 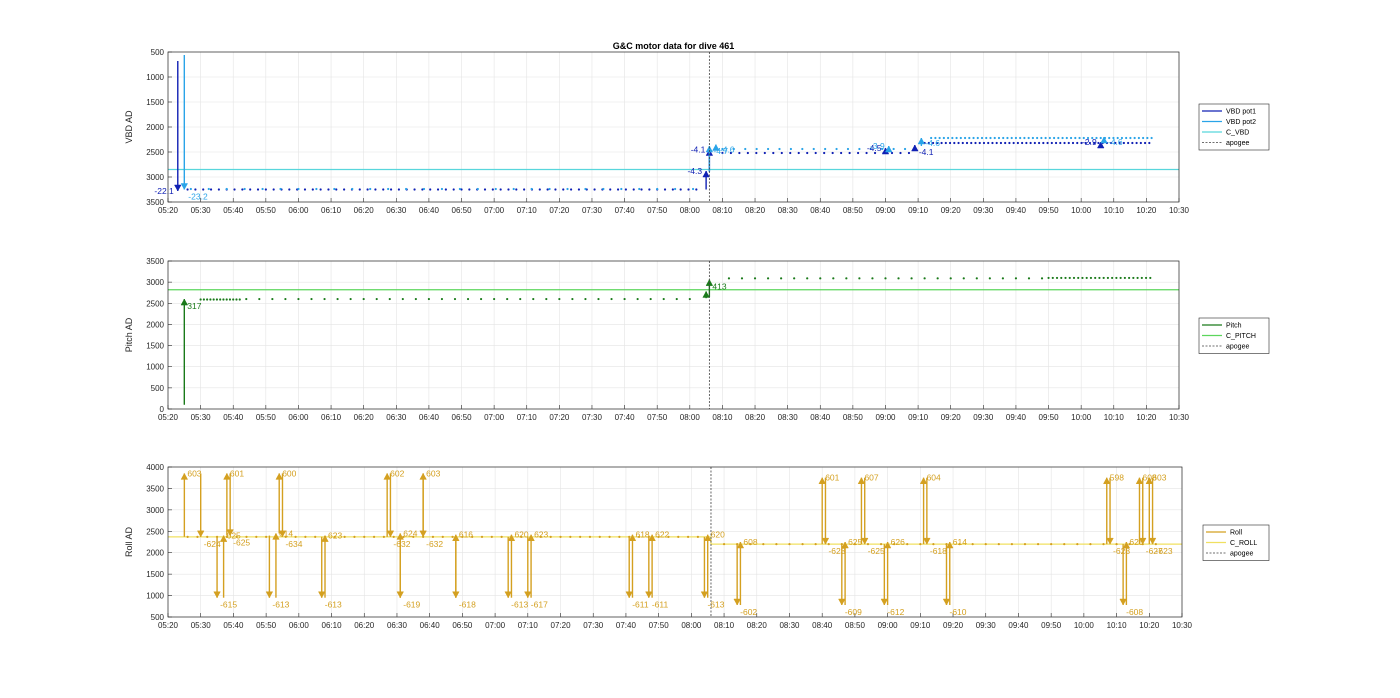 What do you see at coordinates (164, 191) in the screenshot?
I see `move-arrow-label: -22.1` at bounding box center [164, 191].